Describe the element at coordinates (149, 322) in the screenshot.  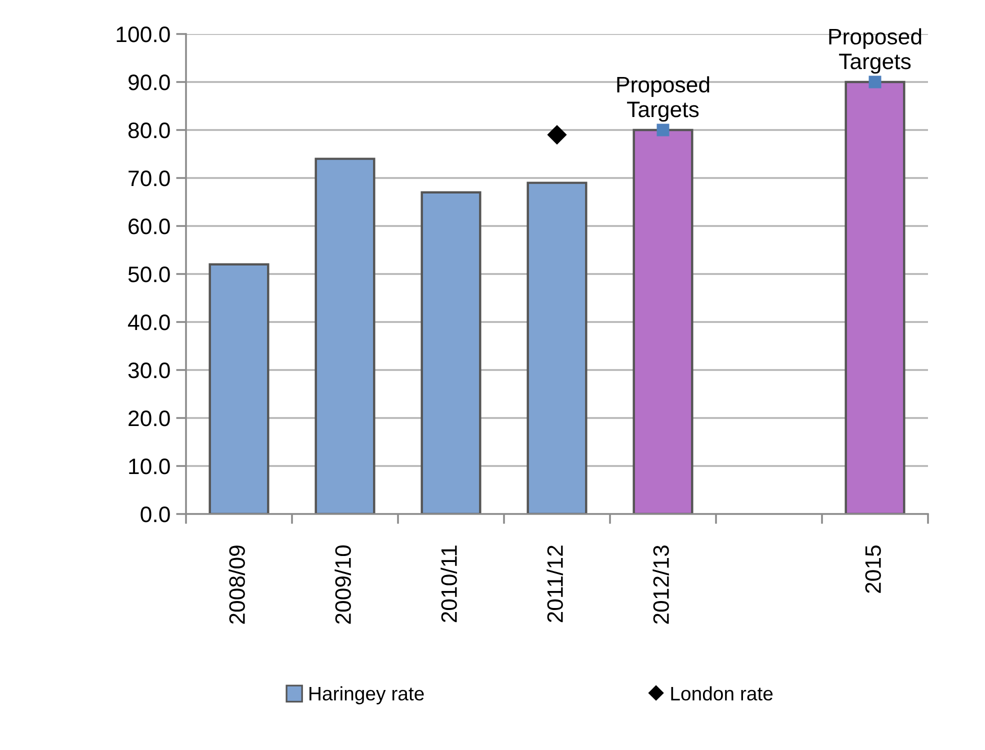
I see `y-tick-label: 40.0` at that location.